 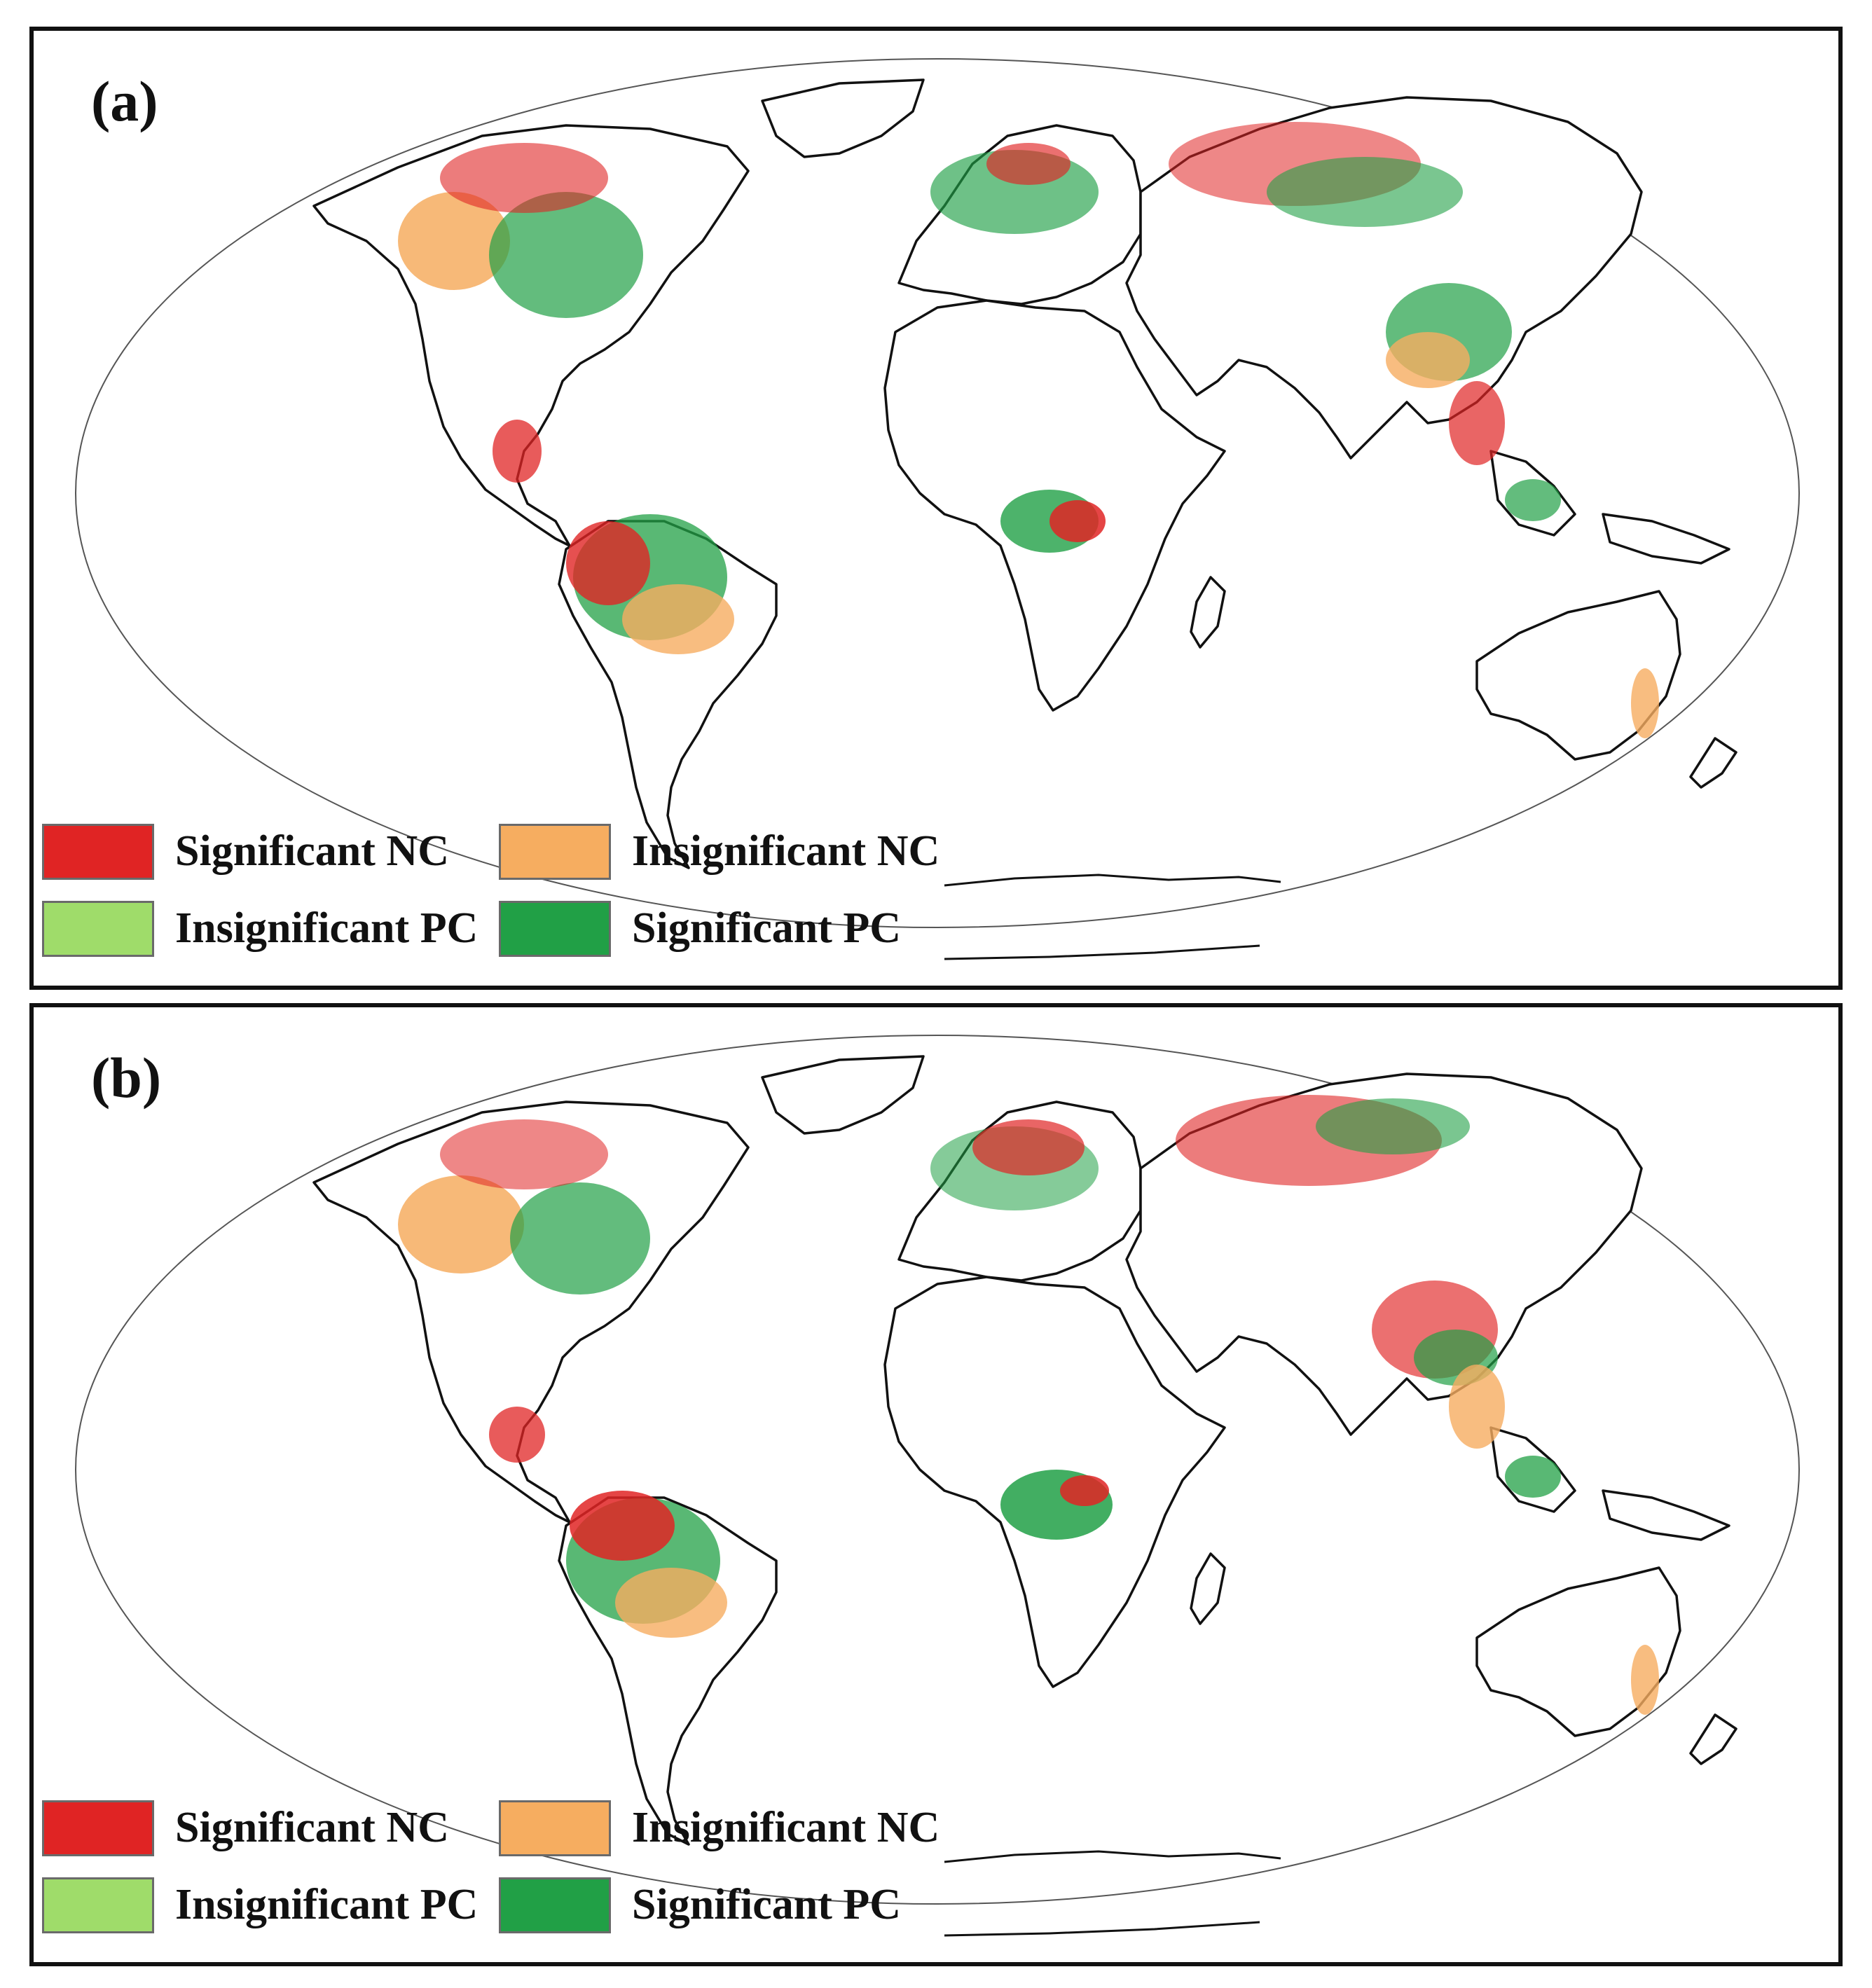 What do you see at coordinates (126, 1078) in the screenshot?
I see `panel-label: (b)` at bounding box center [126, 1078].